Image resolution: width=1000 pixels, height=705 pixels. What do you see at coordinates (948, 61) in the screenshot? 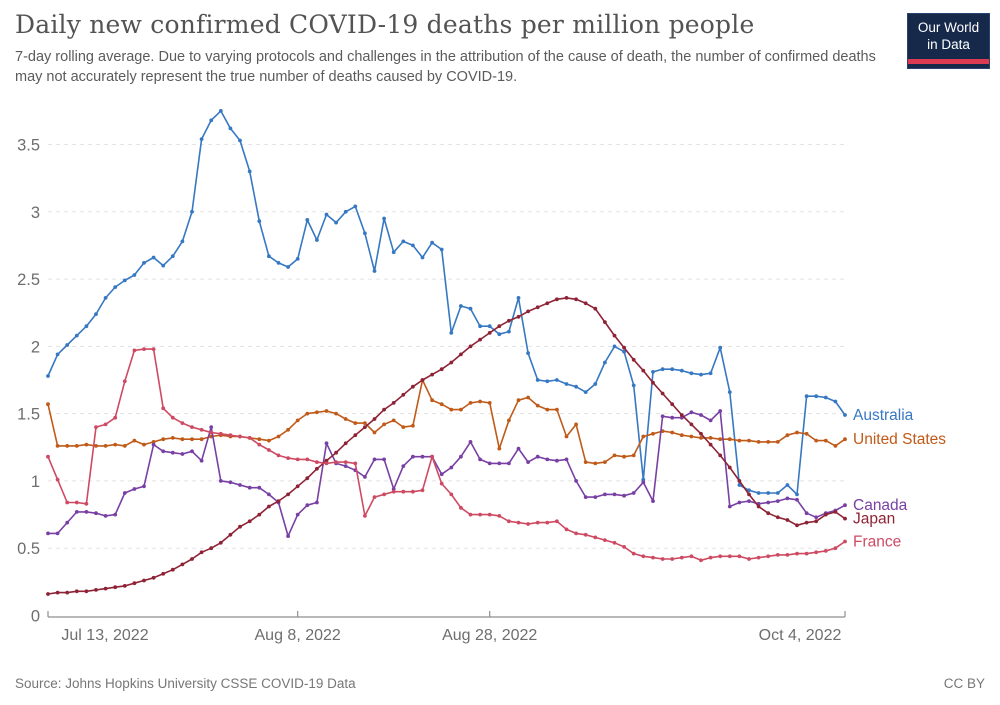
I see `owid-logo-red-bar` at bounding box center [948, 61].